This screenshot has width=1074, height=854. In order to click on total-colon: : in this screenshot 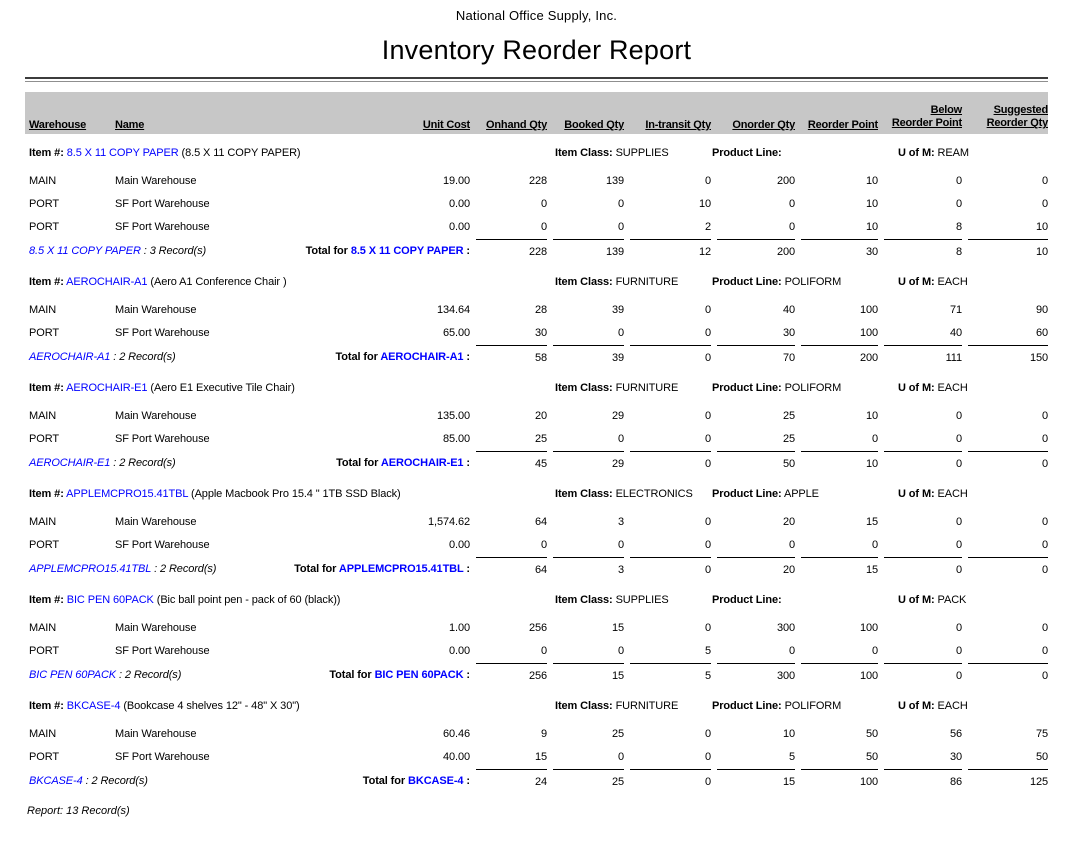, I will do `click(468, 568)`.